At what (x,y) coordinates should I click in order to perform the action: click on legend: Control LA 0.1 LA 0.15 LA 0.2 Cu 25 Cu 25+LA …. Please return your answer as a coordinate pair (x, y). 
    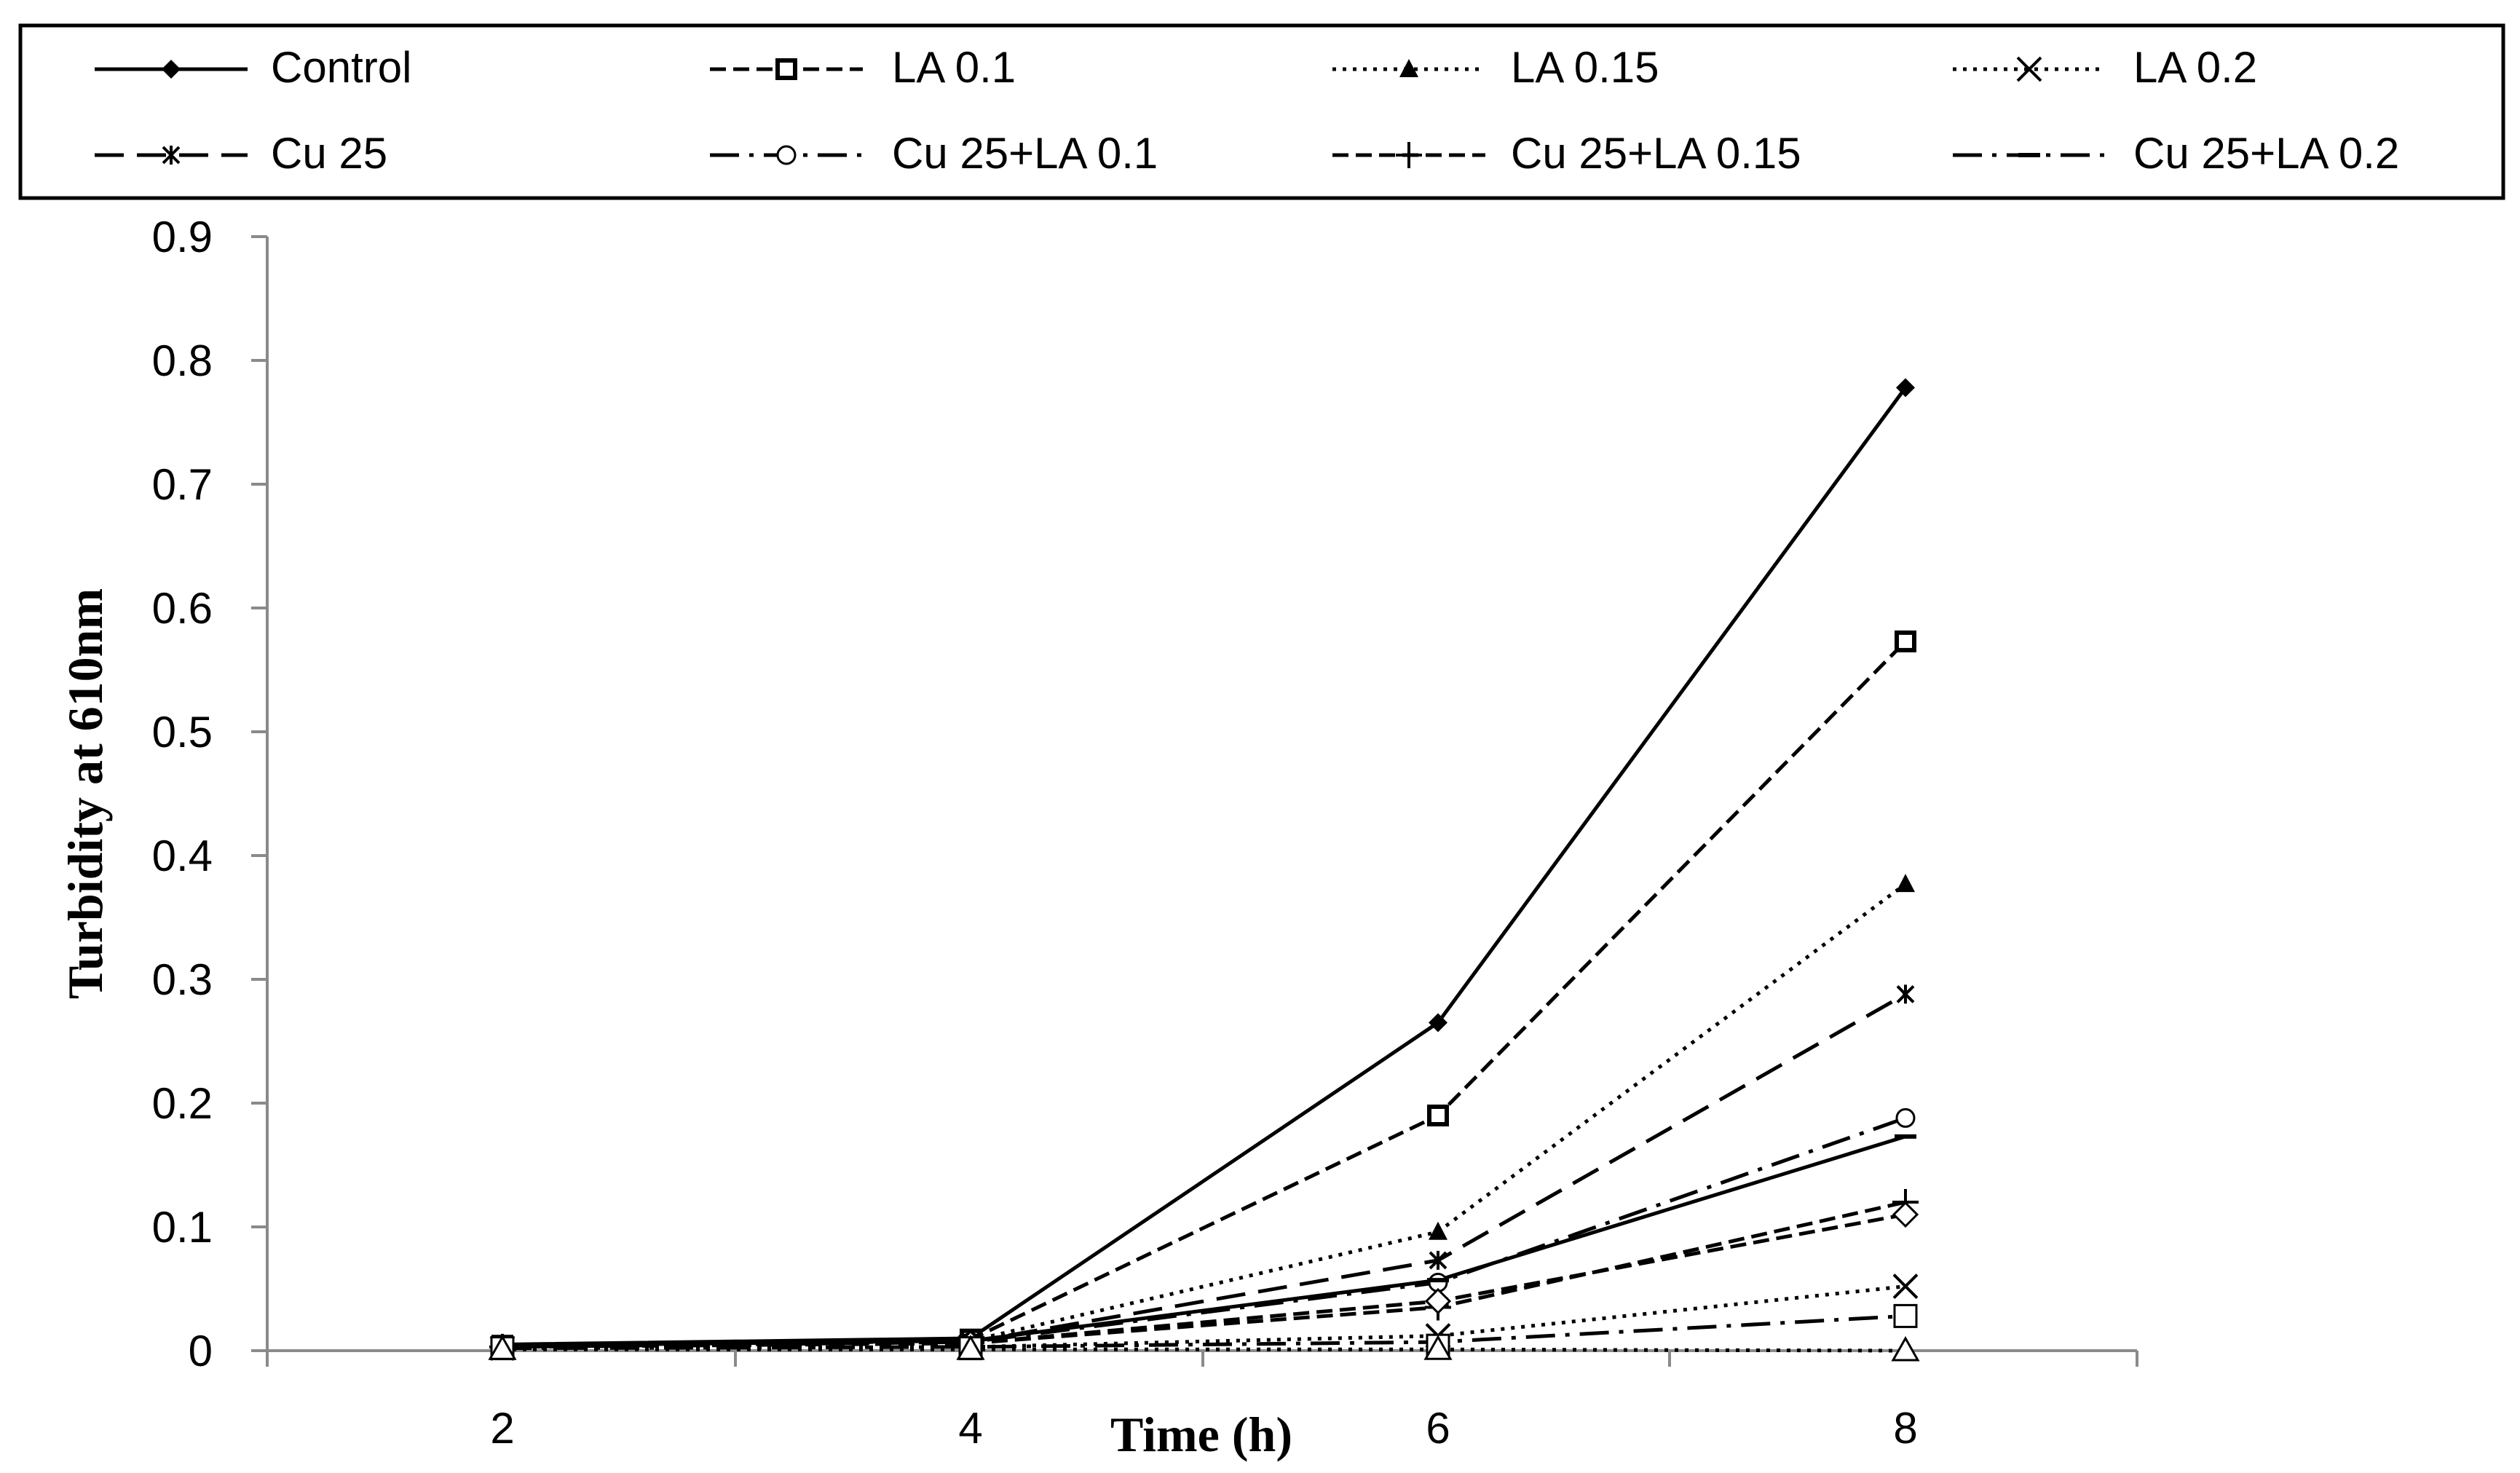
    Looking at the image, I should click on (1261, 112).